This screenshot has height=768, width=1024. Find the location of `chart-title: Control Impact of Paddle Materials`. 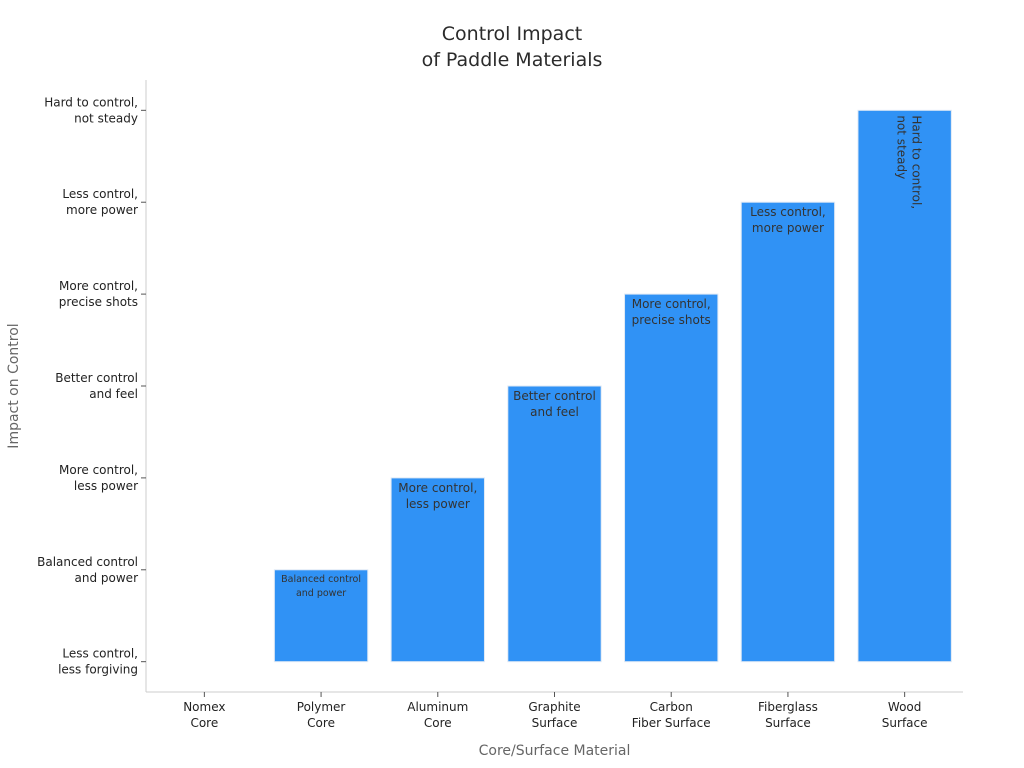

chart-title: Control Impact of Paddle Materials is located at coordinates (512, 47).